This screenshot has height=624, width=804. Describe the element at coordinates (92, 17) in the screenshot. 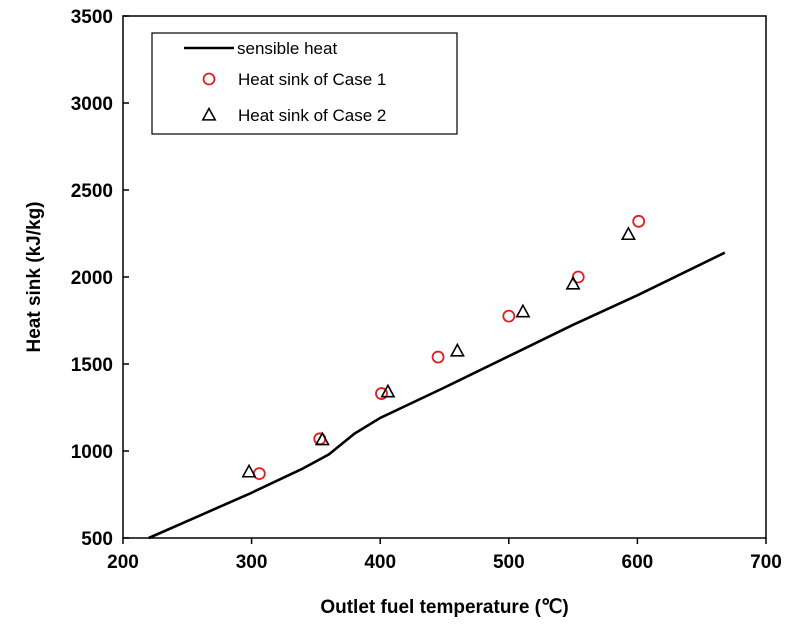

I see `y-tick-label: 3500` at that location.